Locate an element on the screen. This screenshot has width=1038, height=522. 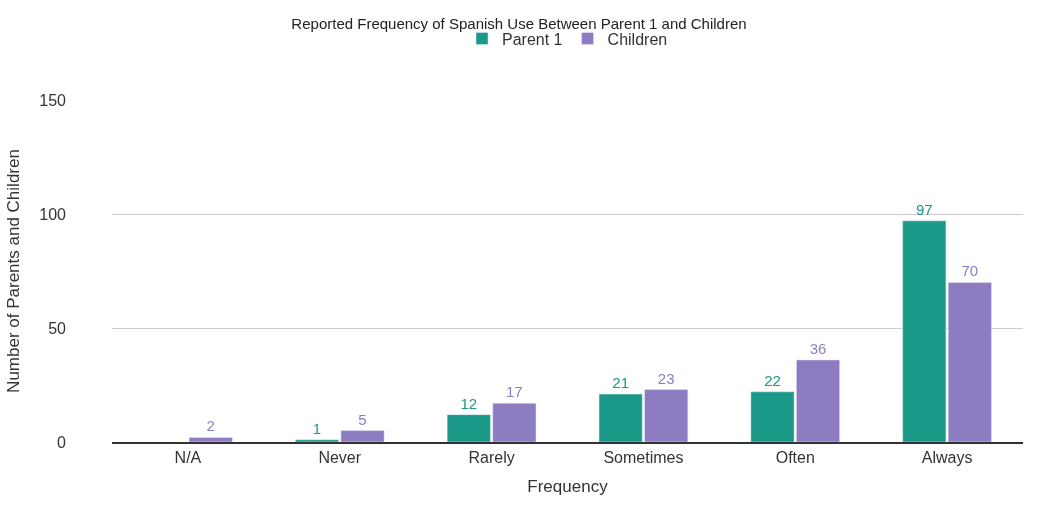
bar is located at coordinates (210, 439).